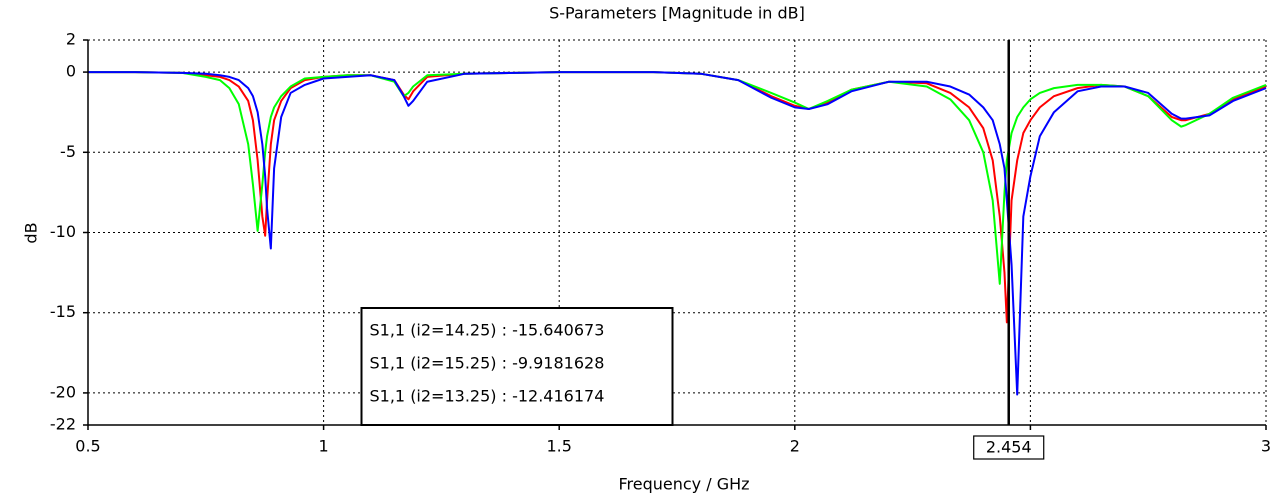 This screenshot has width=1273, height=499. What do you see at coordinates (63, 231) in the screenshot?
I see `y-tick-label: -10` at bounding box center [63, 231].